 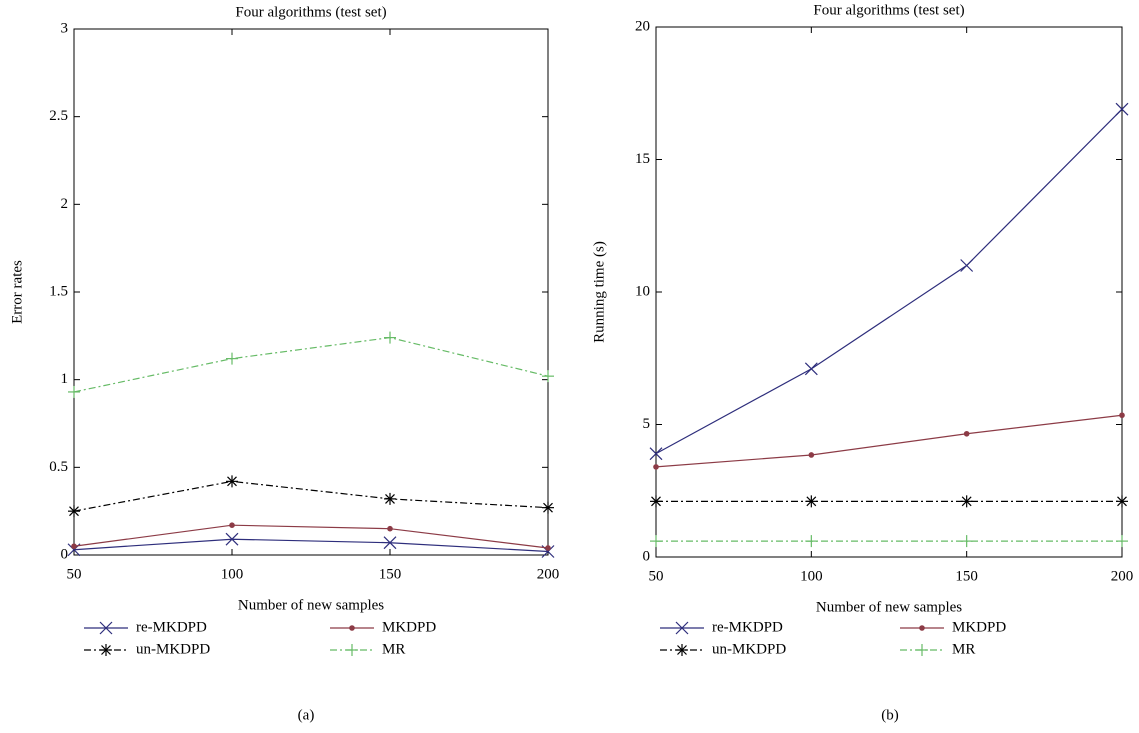 I want to click on y-tick-label: 2, so click(x=65, y=204).